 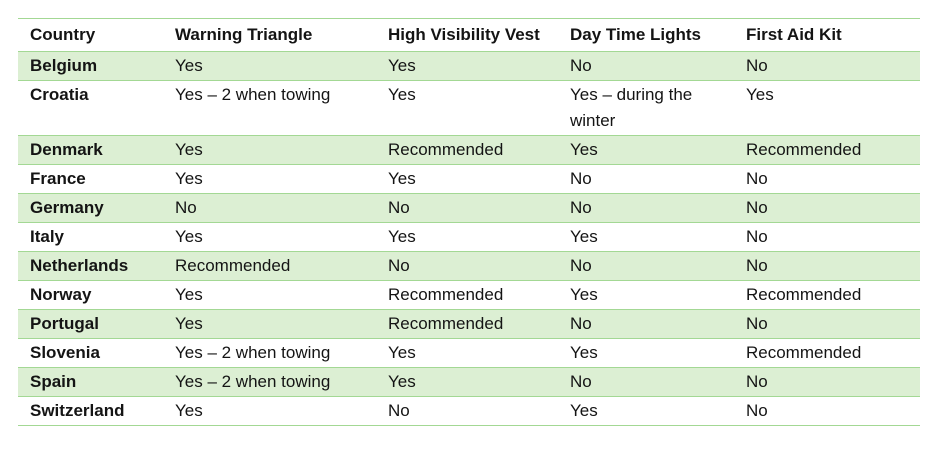 I want to click on country-cell: Croatia, so click(x=90, y=108).